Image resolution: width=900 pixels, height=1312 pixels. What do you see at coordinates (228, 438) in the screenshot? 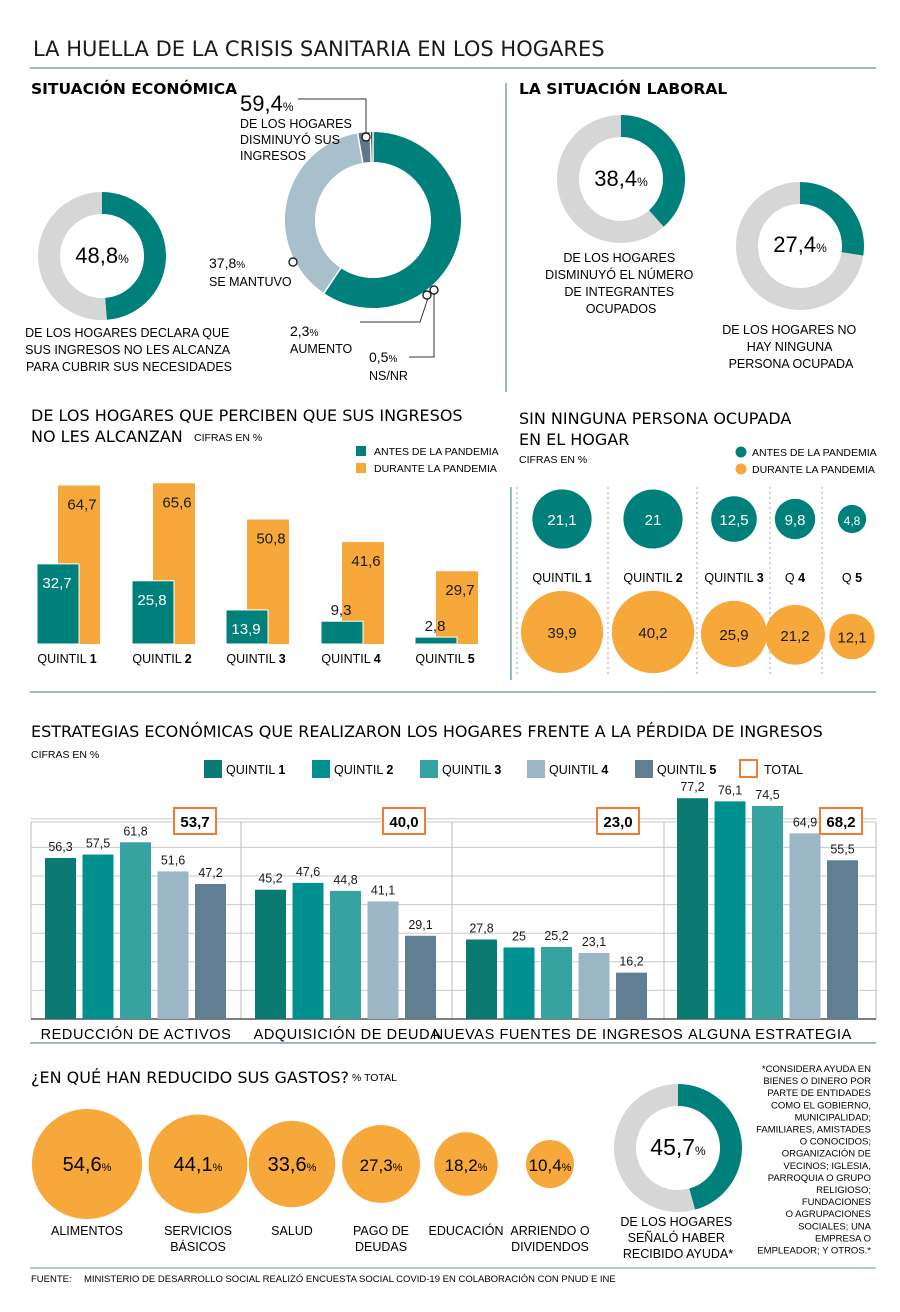
I see `ingresos-chart-subtitle: CIFRAS EN %` at bounding box center [228, 438].